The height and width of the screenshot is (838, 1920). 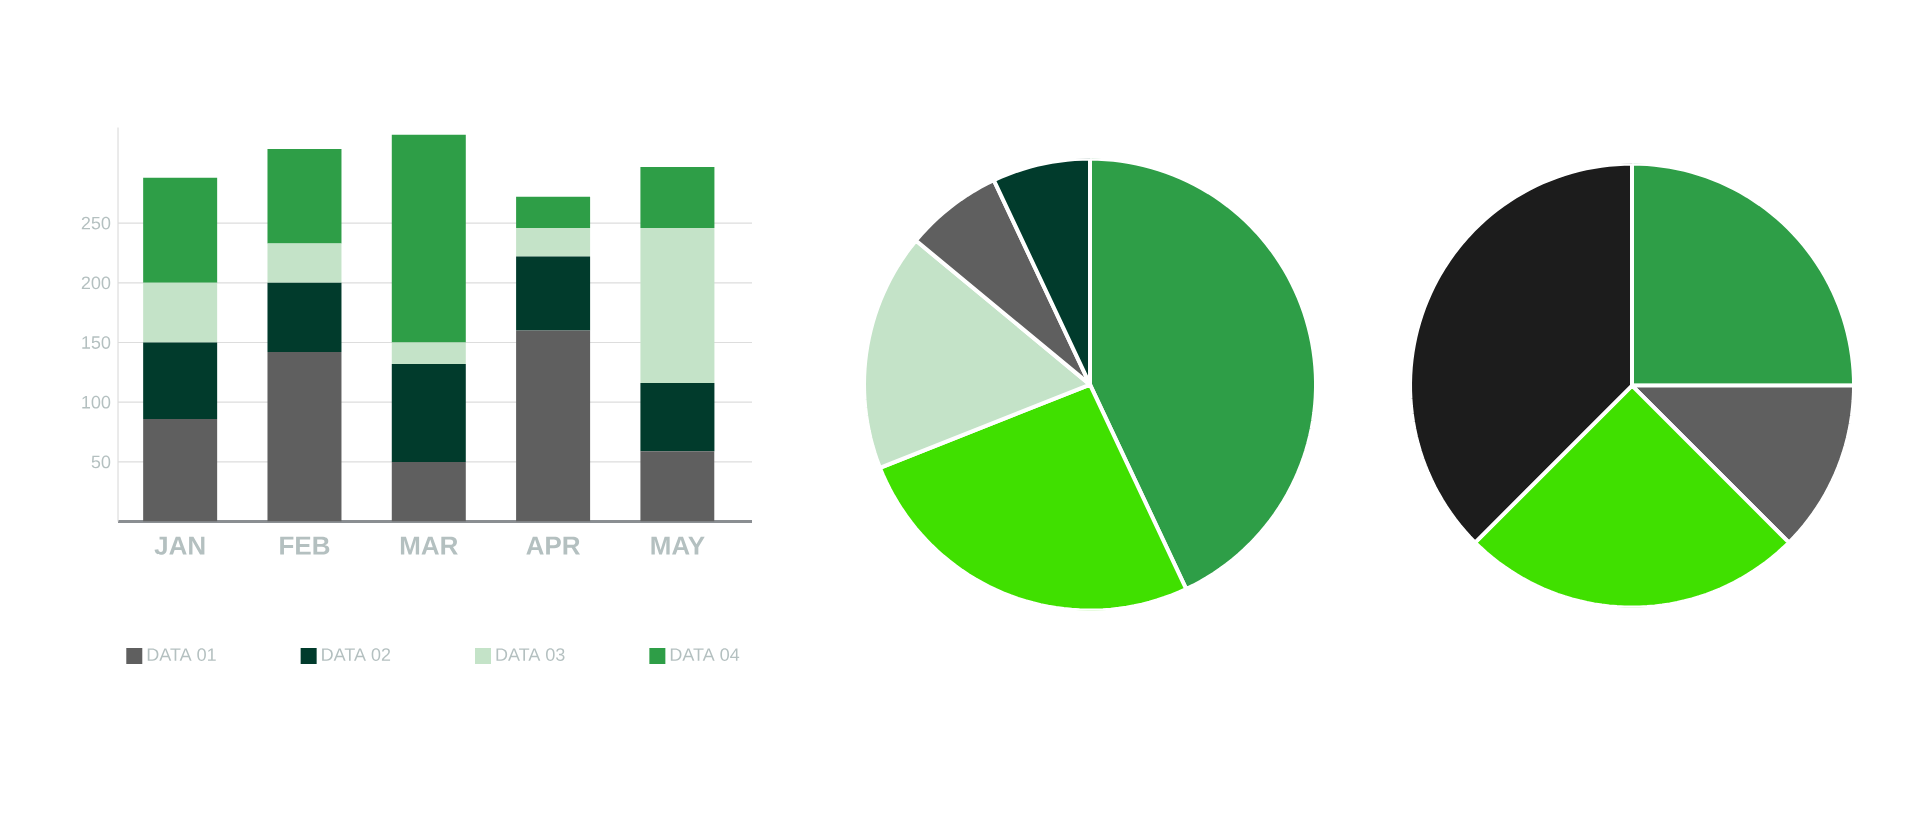 I want to click on y-tick-label: 100, so click(x=96, y=402).